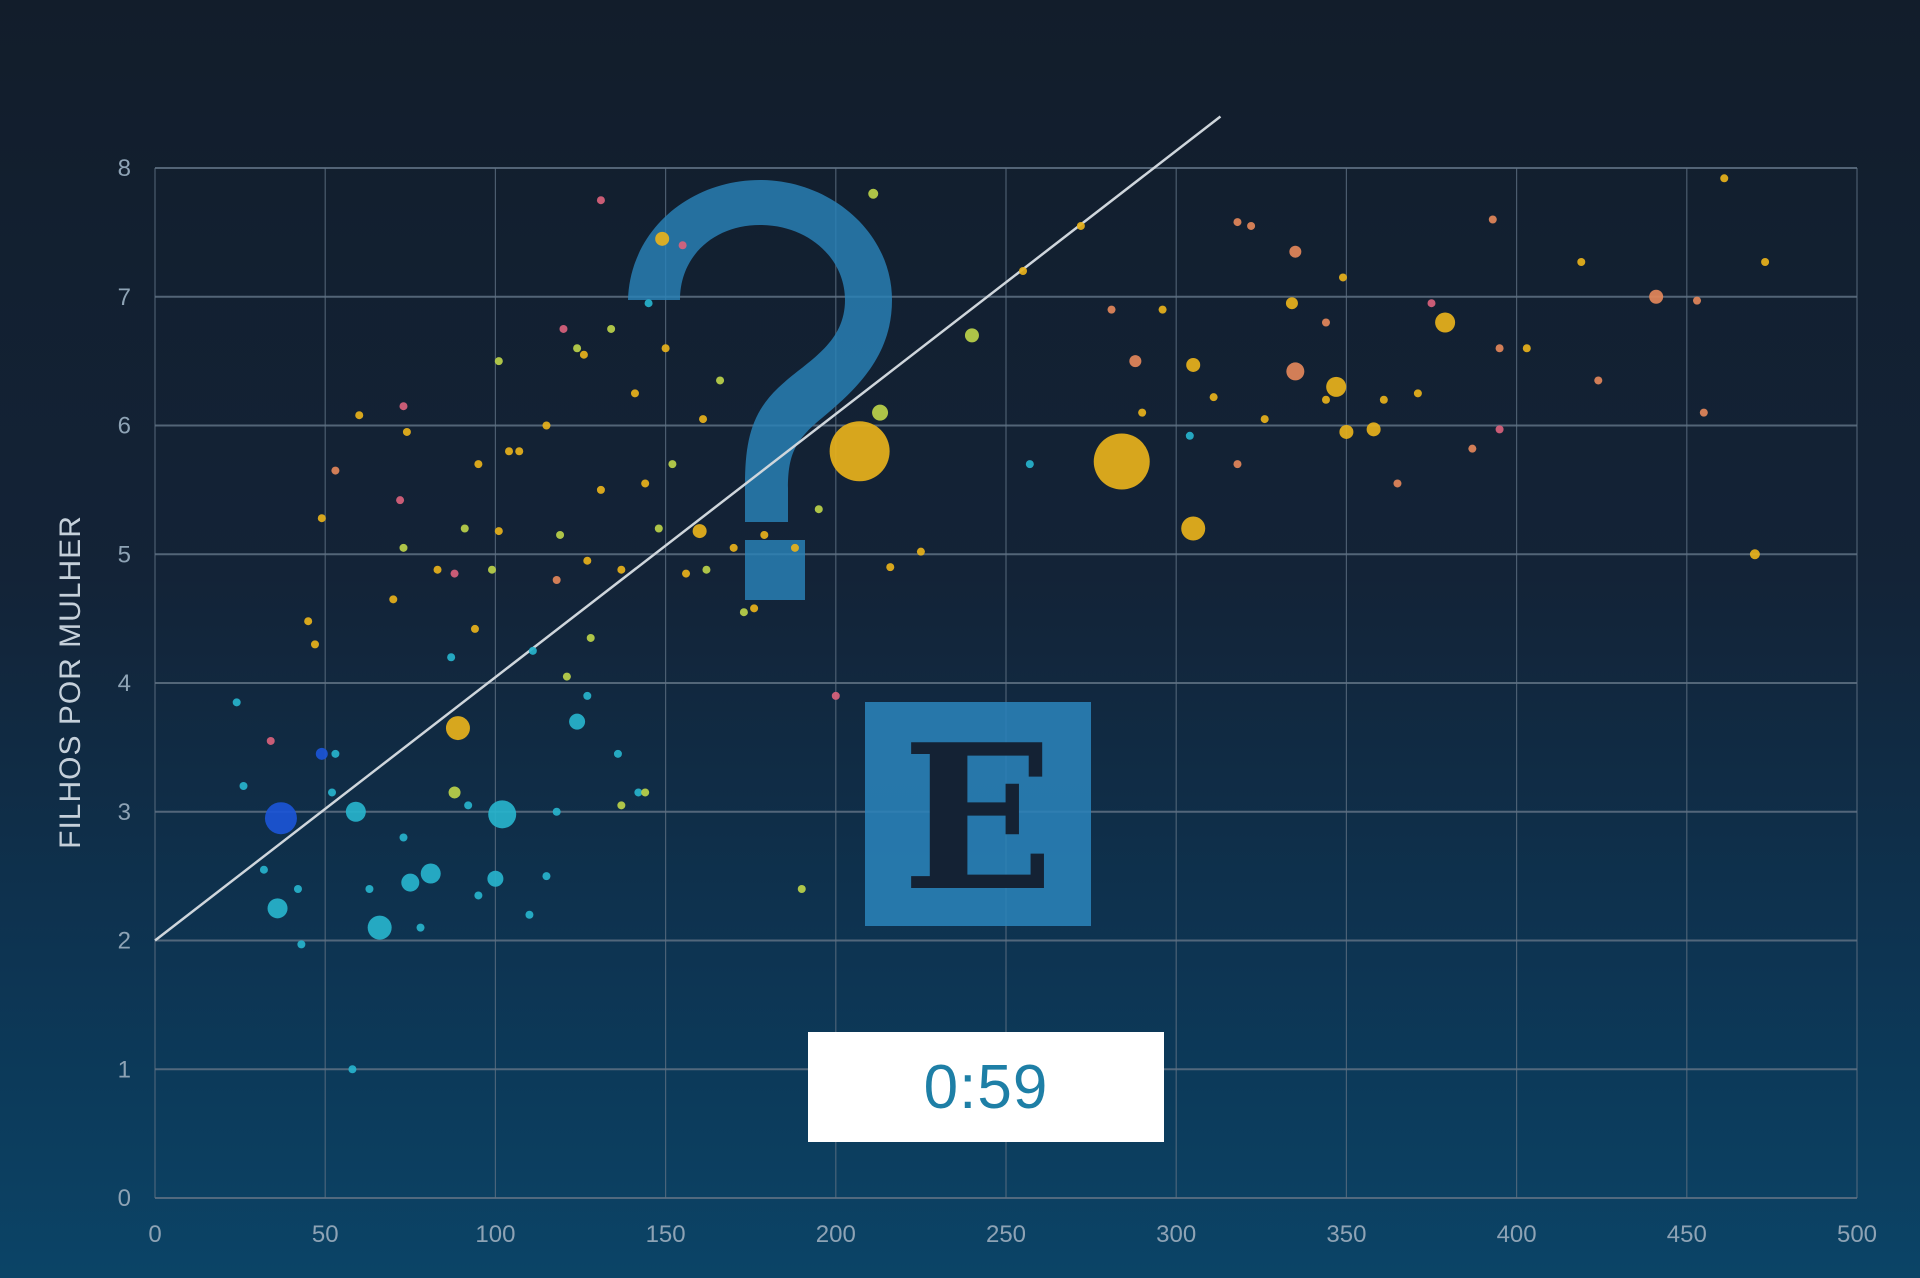 This screenshot has width=1920, height=1278. Describe the element at coordinates (1012, 1234) in the screenshot. I see `x-axis-tick-labels: 0 50 100 150 200 250 300 350 400 450 500` at that location.